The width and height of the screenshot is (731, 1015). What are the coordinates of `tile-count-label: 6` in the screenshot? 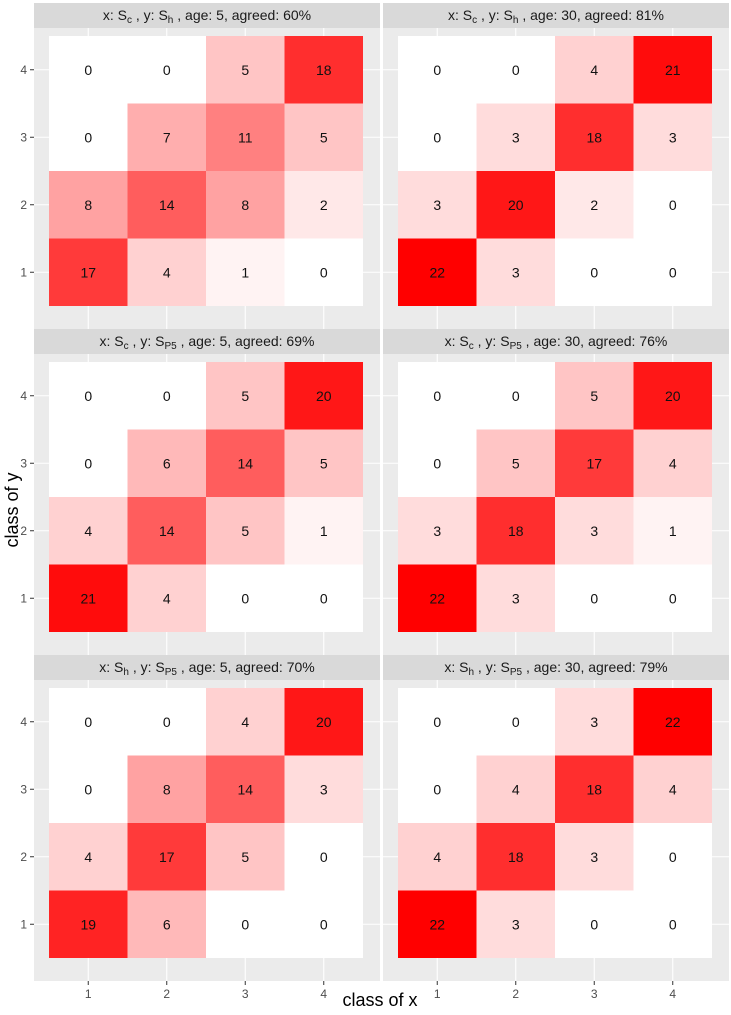 It's located at (167, 463).